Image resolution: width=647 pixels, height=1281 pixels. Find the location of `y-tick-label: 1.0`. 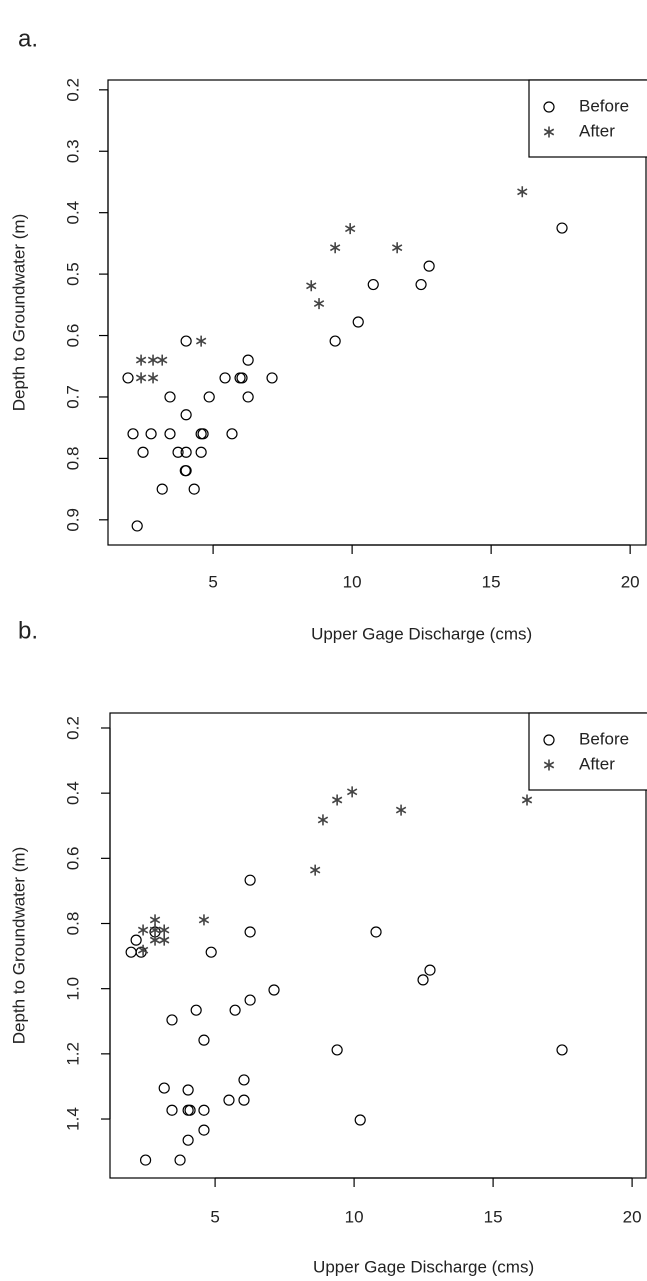

y-tick-label: 1.0 is located at coordinates (72, 989).